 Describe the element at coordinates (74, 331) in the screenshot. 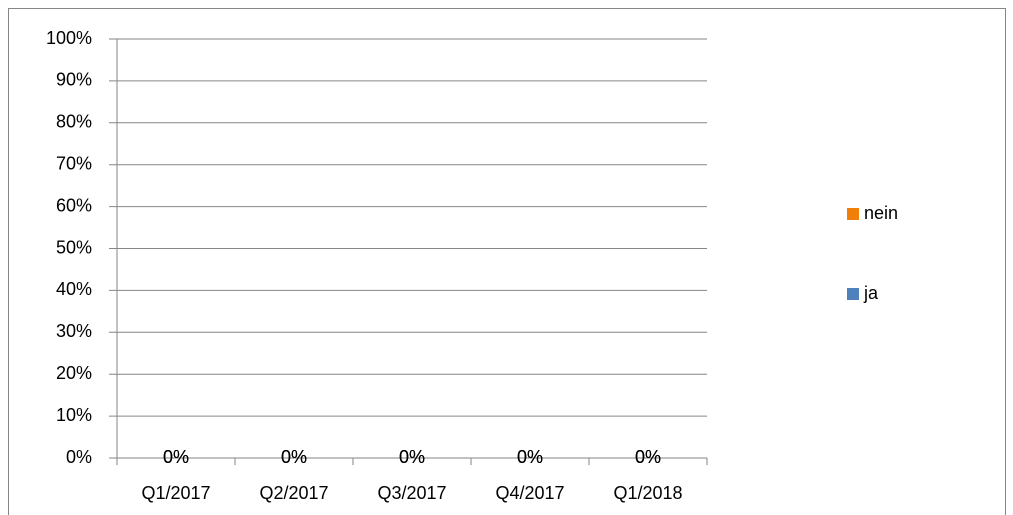

I see `y-tick-label: 30%` at that location.